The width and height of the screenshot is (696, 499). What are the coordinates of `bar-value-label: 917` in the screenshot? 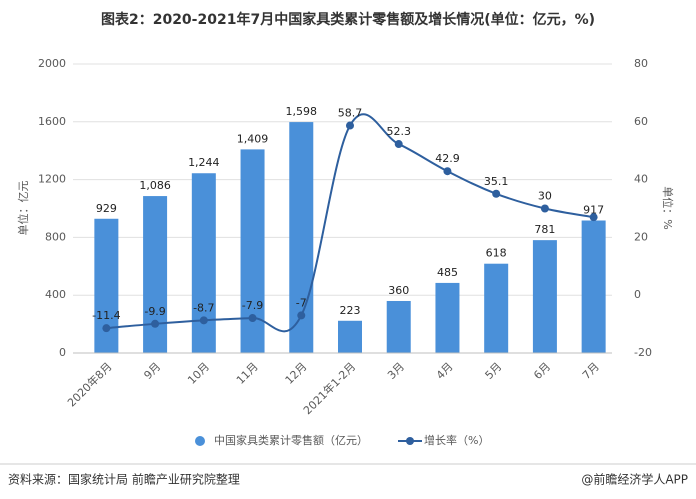 It's located at (593, 209).